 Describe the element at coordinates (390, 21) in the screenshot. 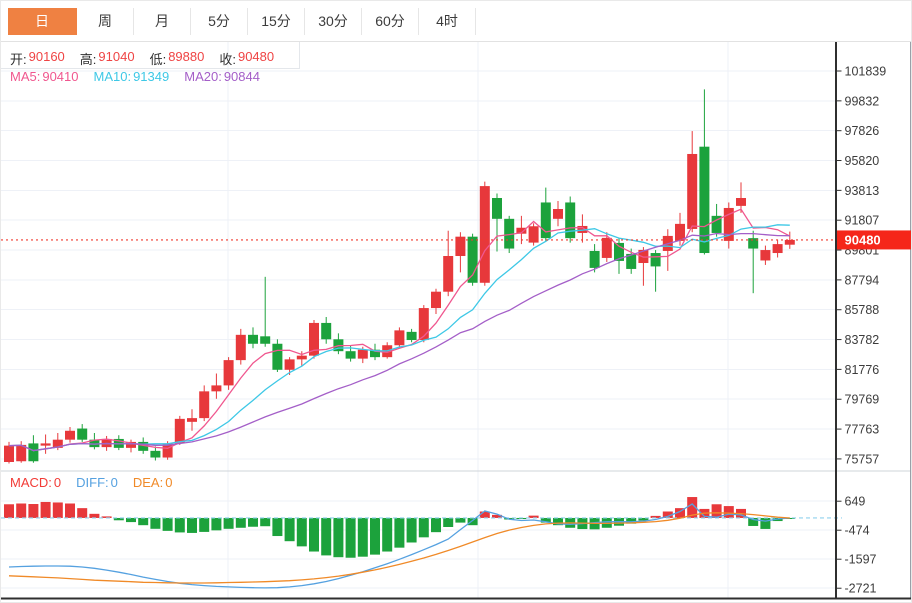

I see `tab-60分: 60分` at that location.